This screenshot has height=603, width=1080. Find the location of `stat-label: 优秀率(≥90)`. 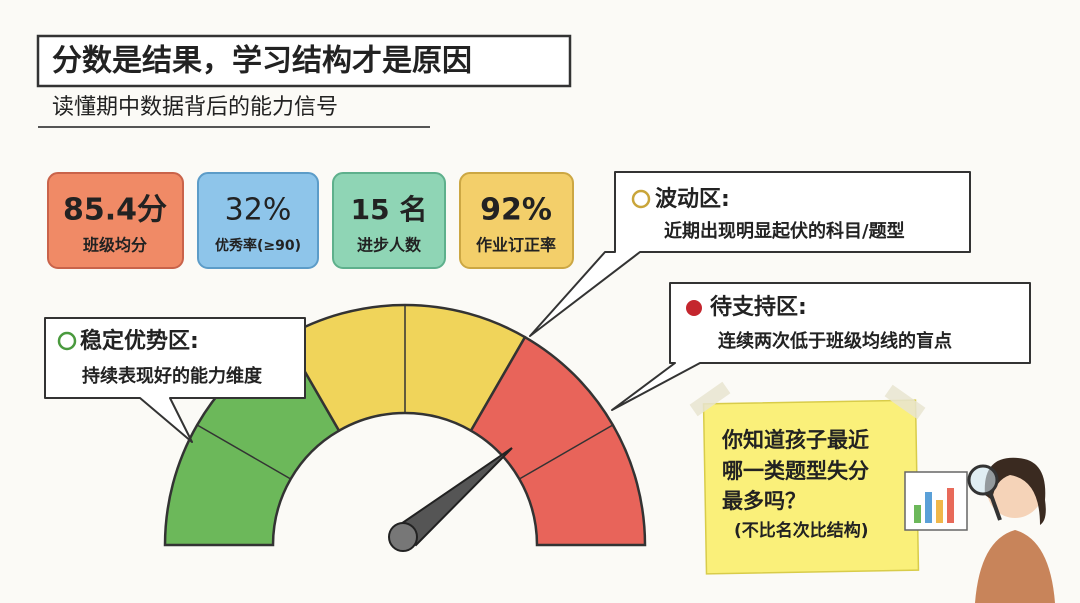

stat-label: 优秀率(≥90) is located at coordinates (258, 245).